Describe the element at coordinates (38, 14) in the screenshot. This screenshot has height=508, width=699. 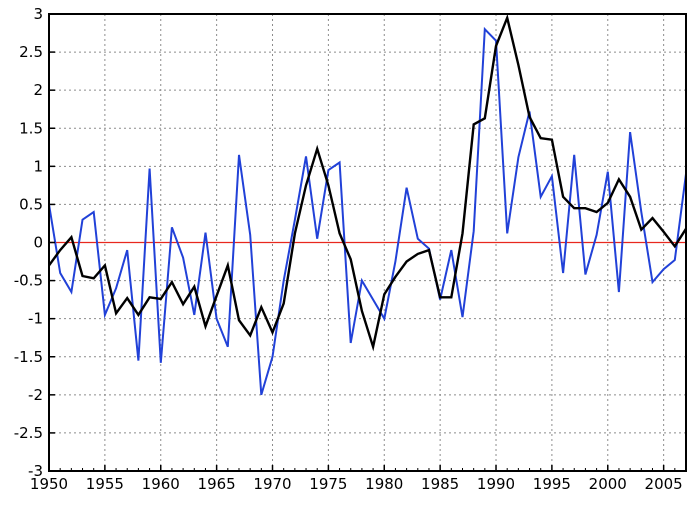
I see `y-tick-label: 3` at that location.